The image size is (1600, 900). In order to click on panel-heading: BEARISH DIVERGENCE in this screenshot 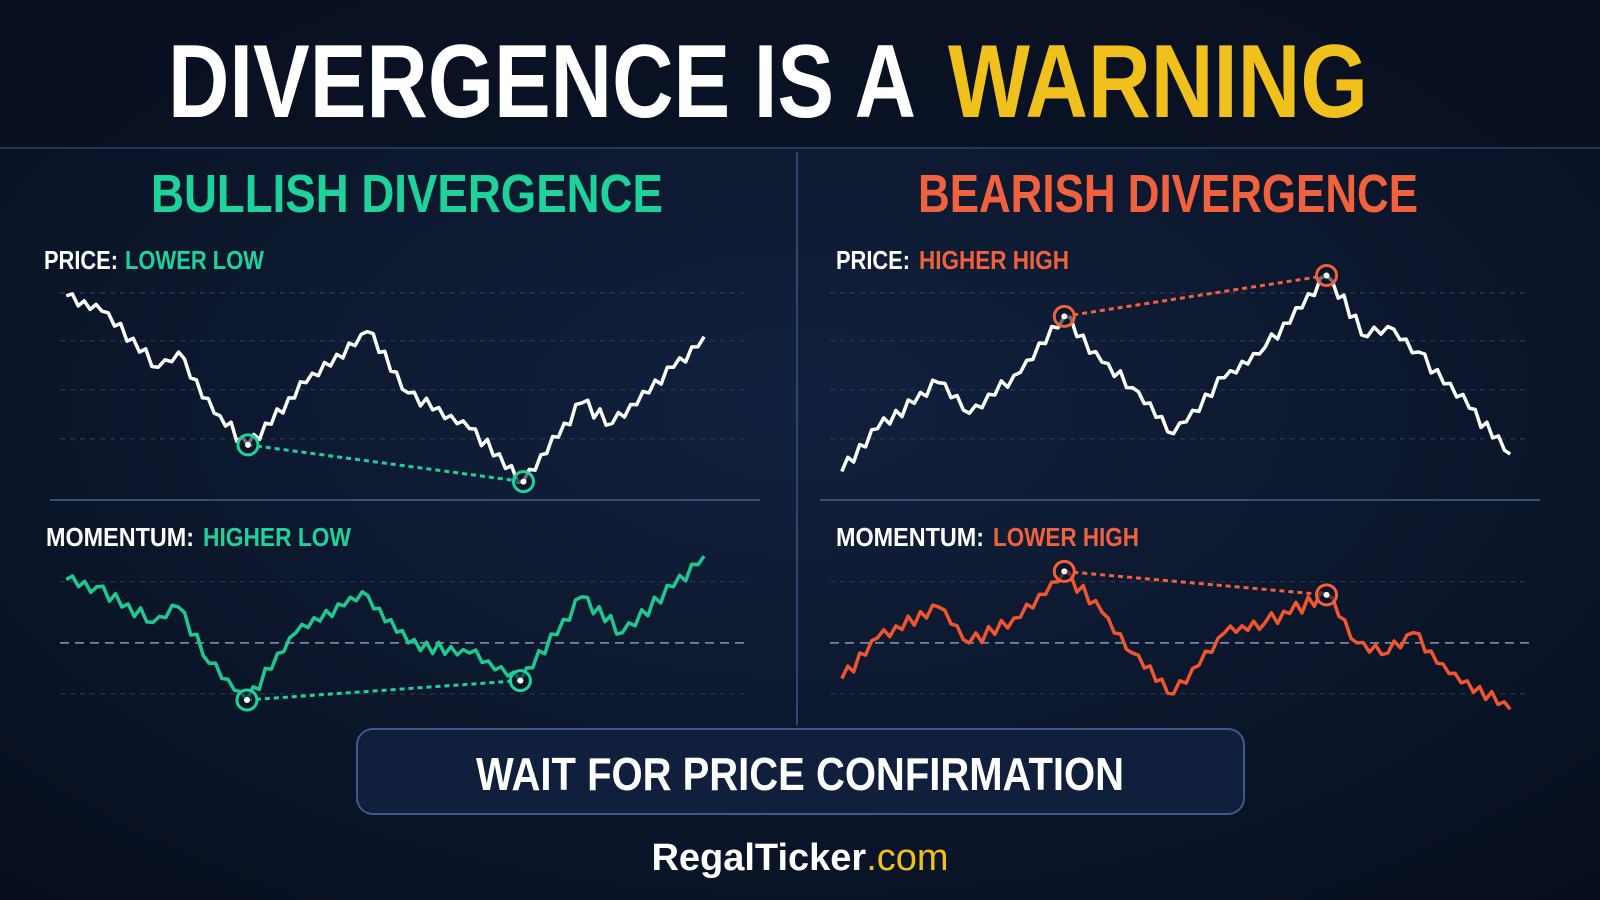, I will do `click(1168, 194)`.